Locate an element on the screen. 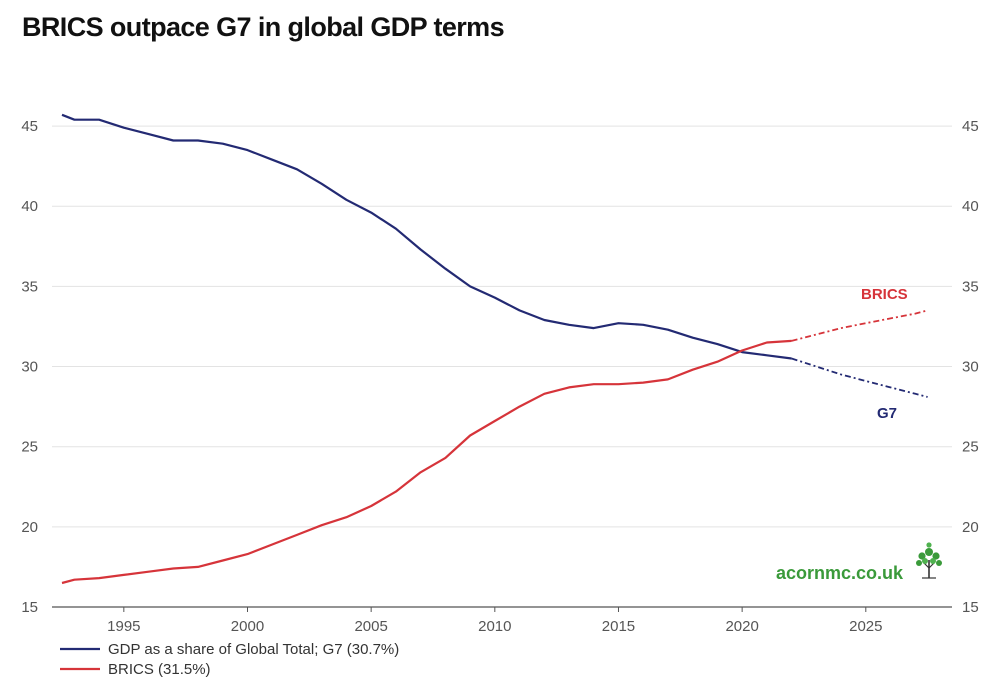 The width and height of the screenshot is (1007, 691). y-tick-left-45: 45 is located at coordinates (29, 126).